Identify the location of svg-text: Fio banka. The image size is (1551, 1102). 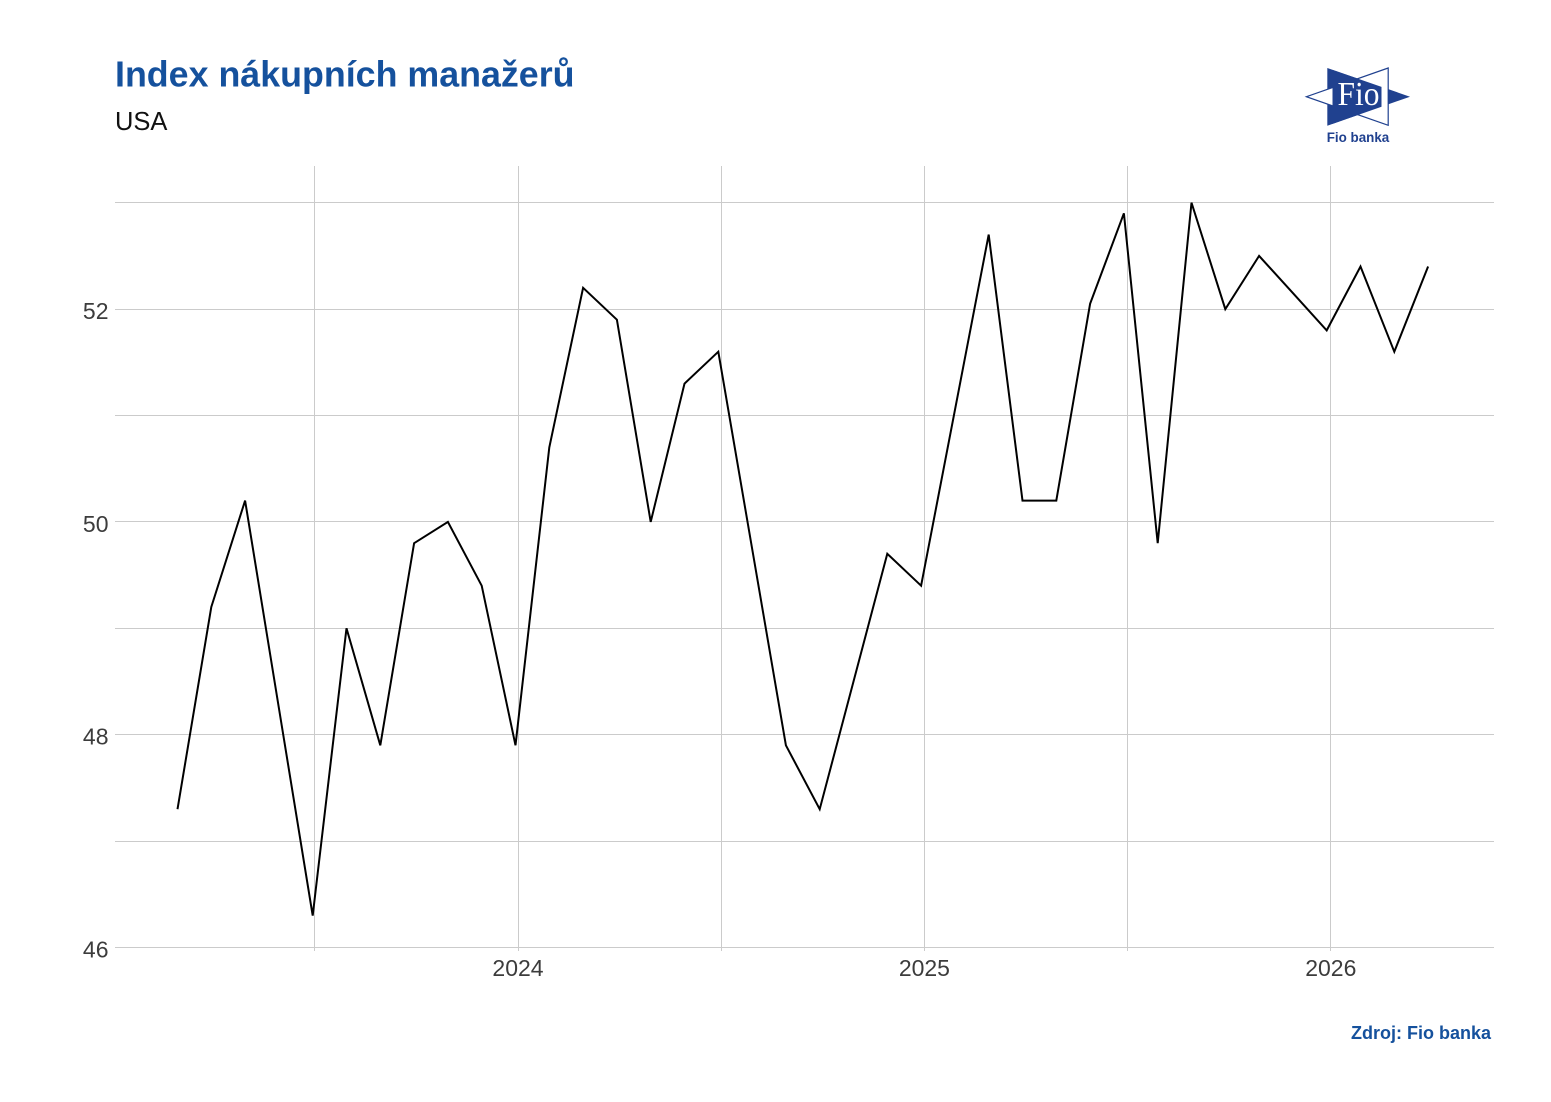
(1358, 137).